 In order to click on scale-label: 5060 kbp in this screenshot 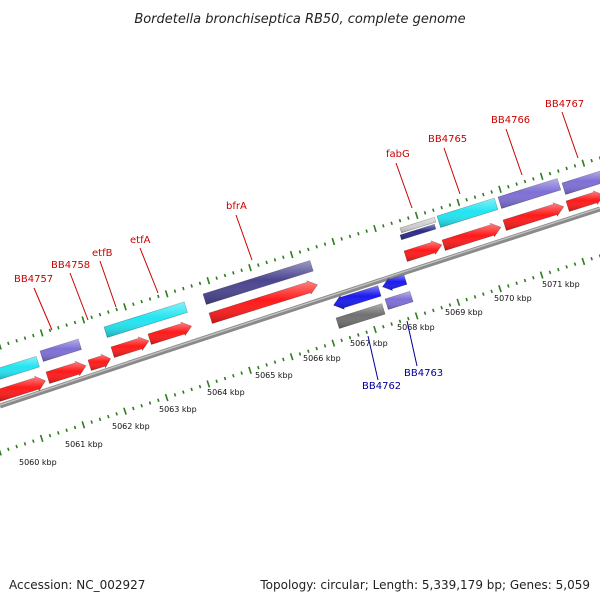, I will do `click(38, 462)`.